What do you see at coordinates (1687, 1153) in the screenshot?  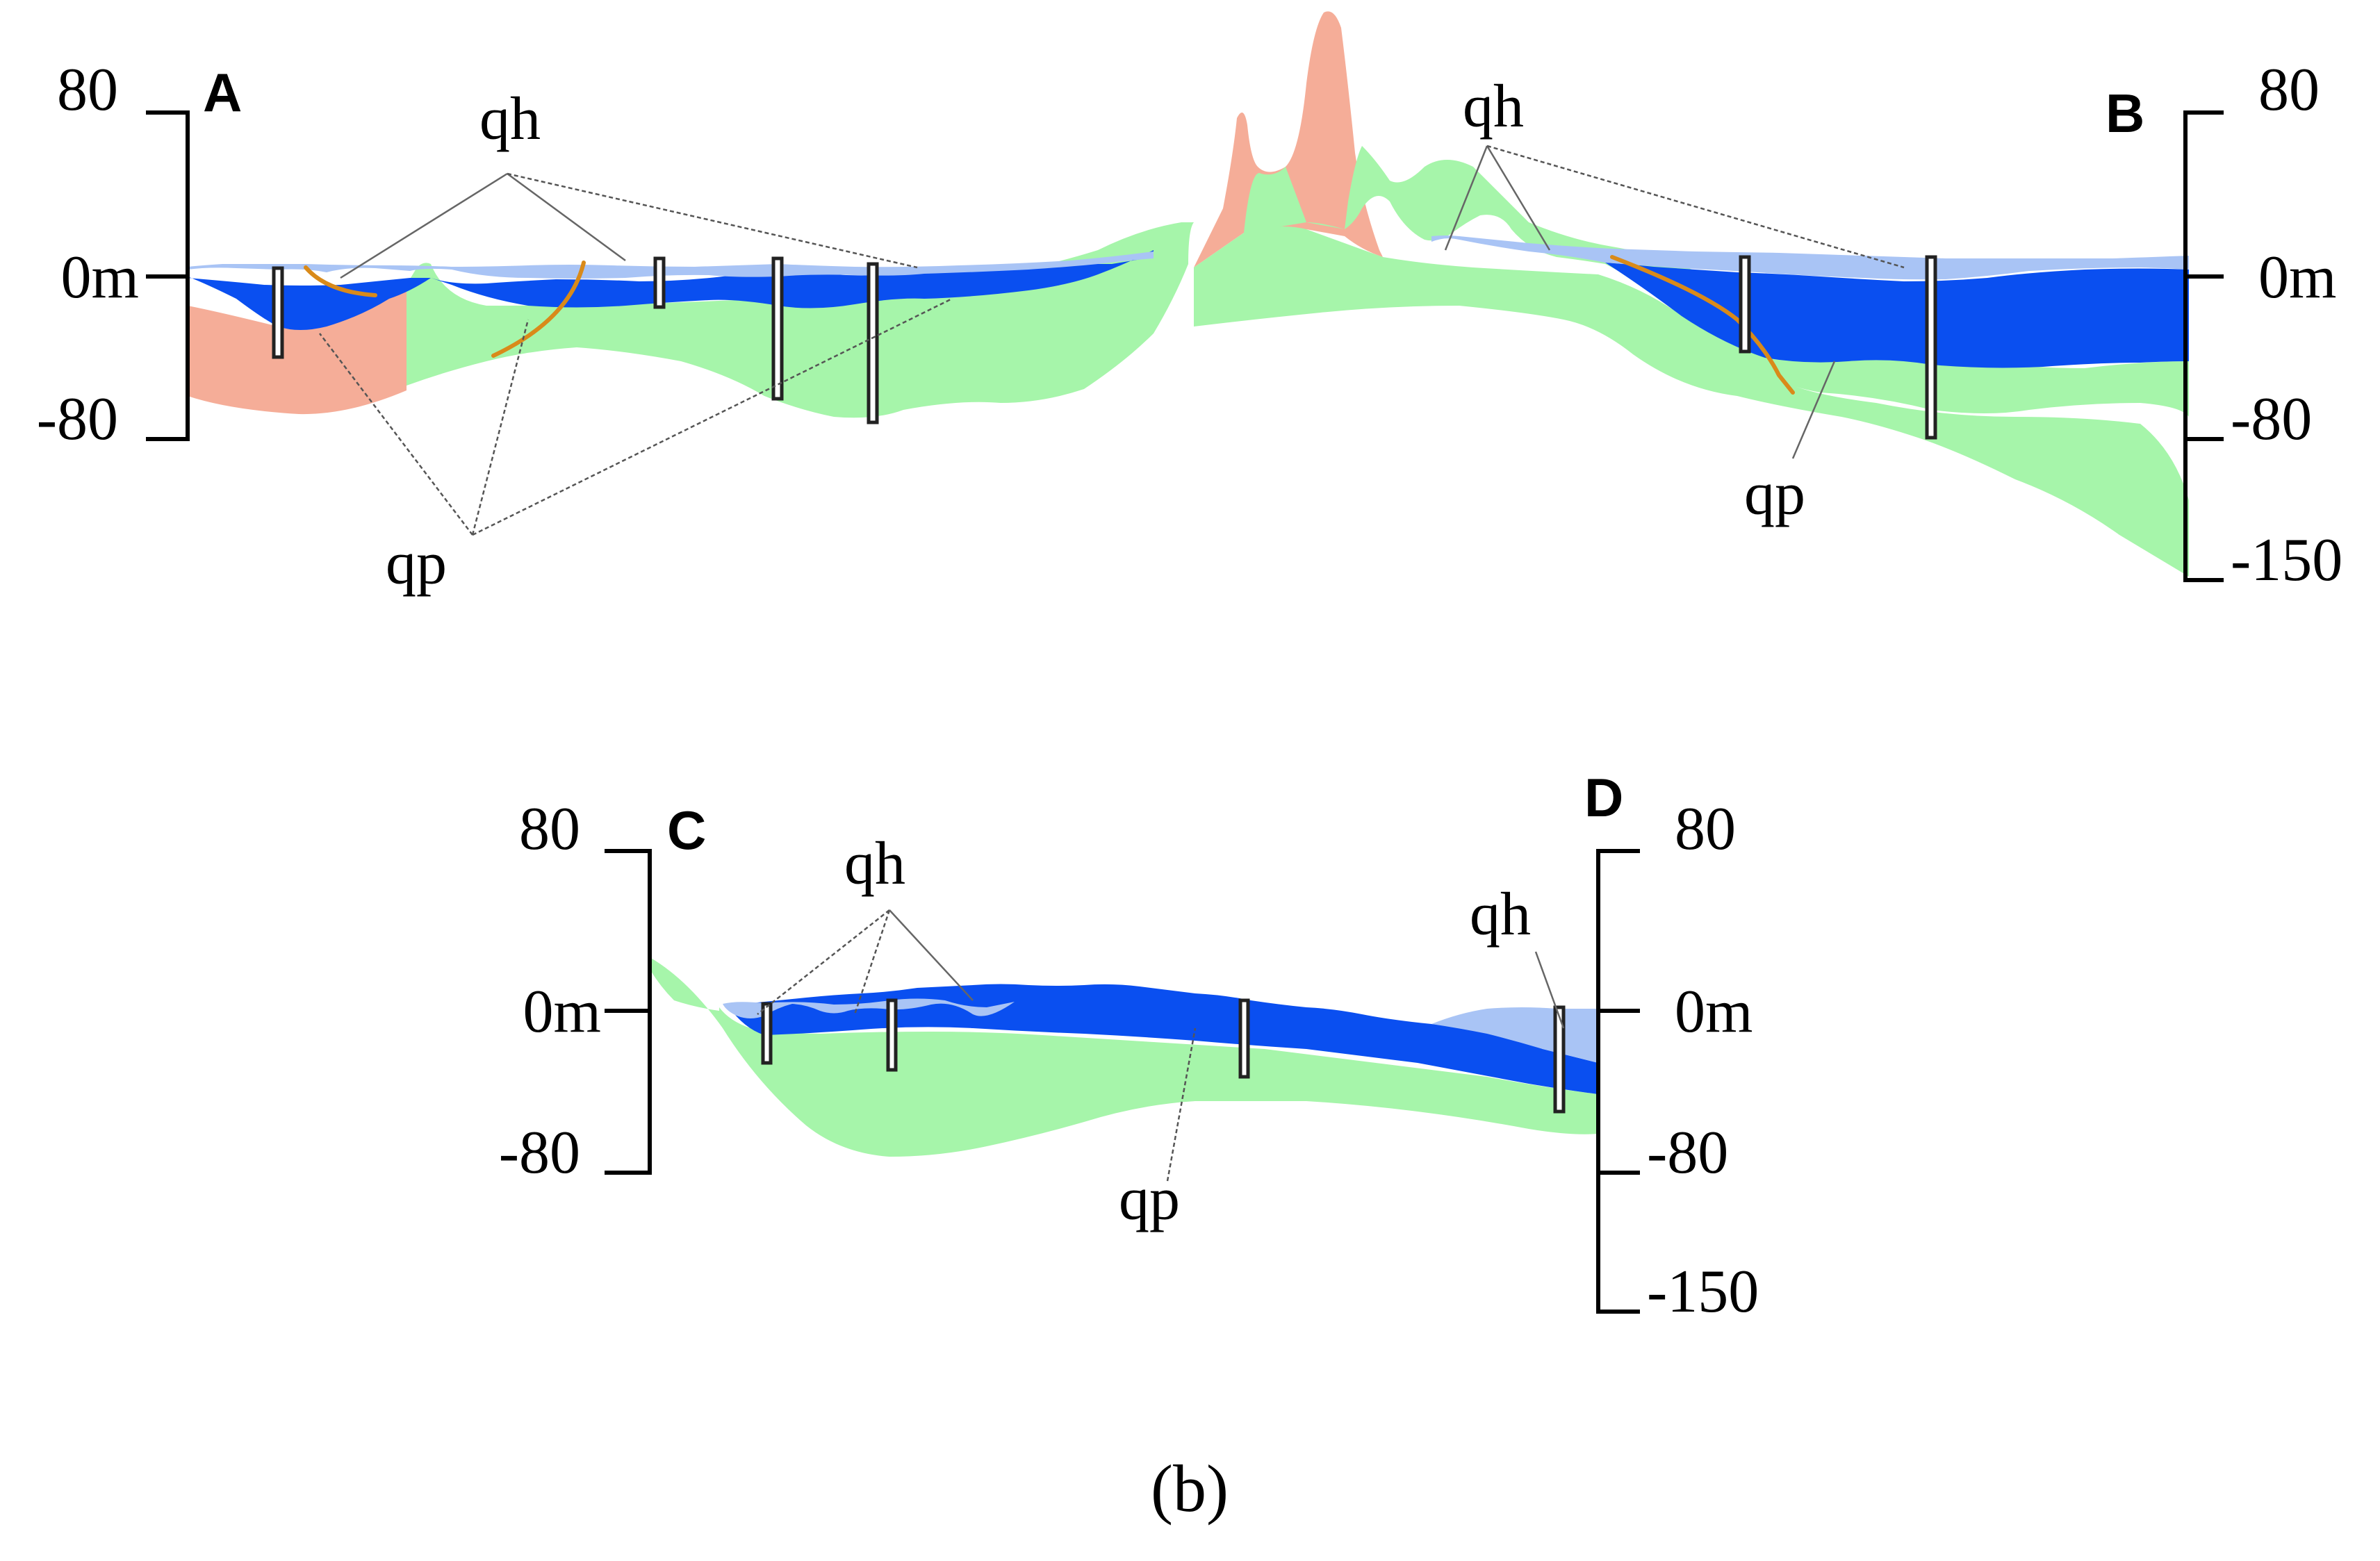 I see `cd-right-tick-neg80: -80` at bounding box center [1687, 1153].